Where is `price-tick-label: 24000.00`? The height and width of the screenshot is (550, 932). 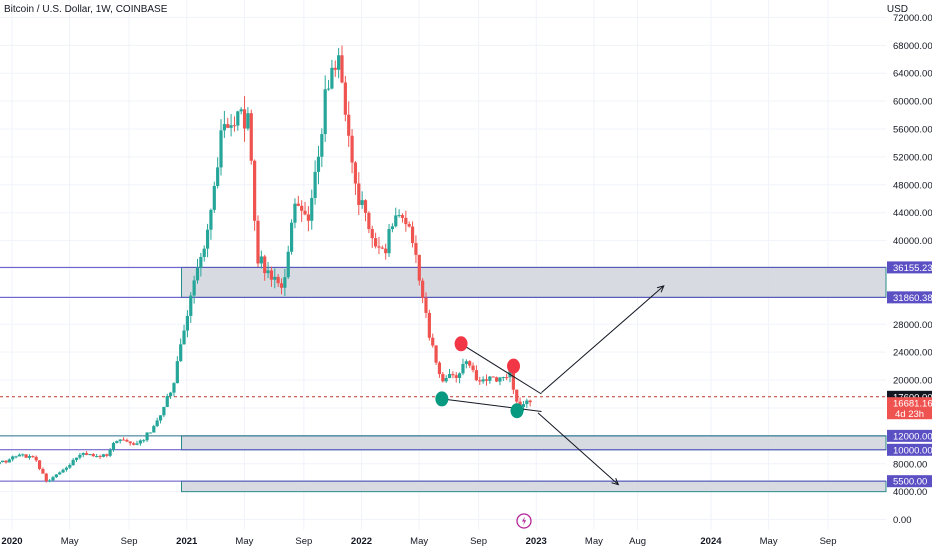
price-tick-label: 24000.00 is located at coordinates (912, 353).